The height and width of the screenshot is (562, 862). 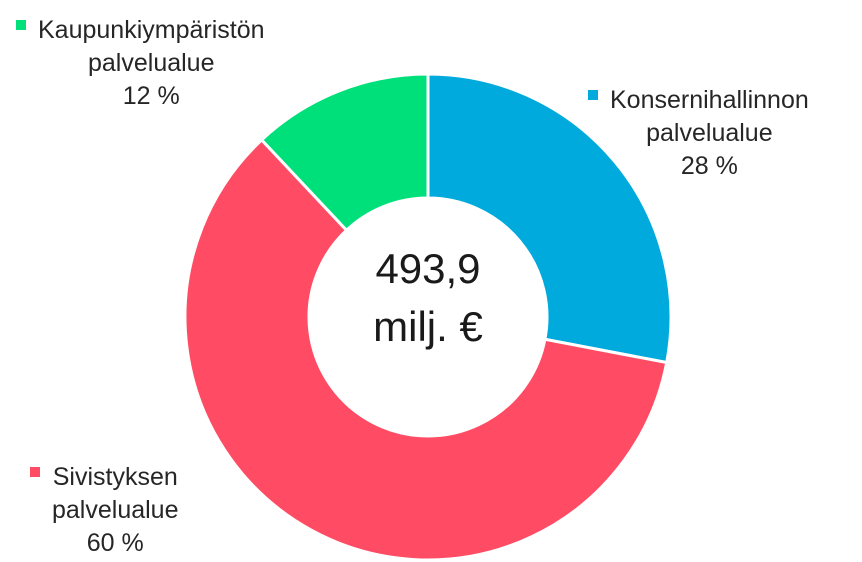 I want to click on value-label: 28 %, so click(x=709, y=166).